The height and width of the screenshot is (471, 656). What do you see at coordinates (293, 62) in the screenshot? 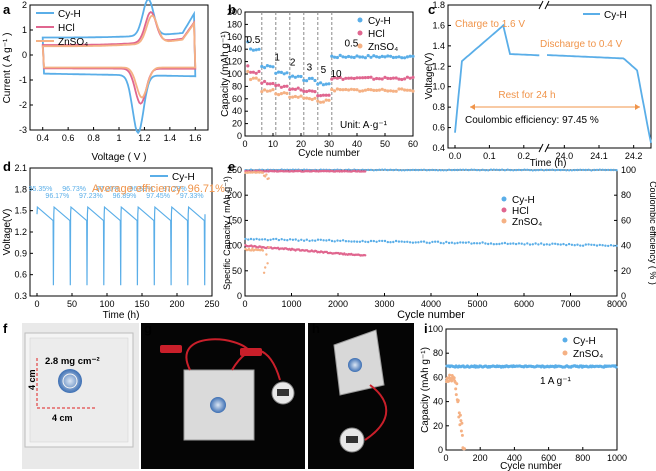
I see `rate-label: 2` at bounding box center [293, 62].